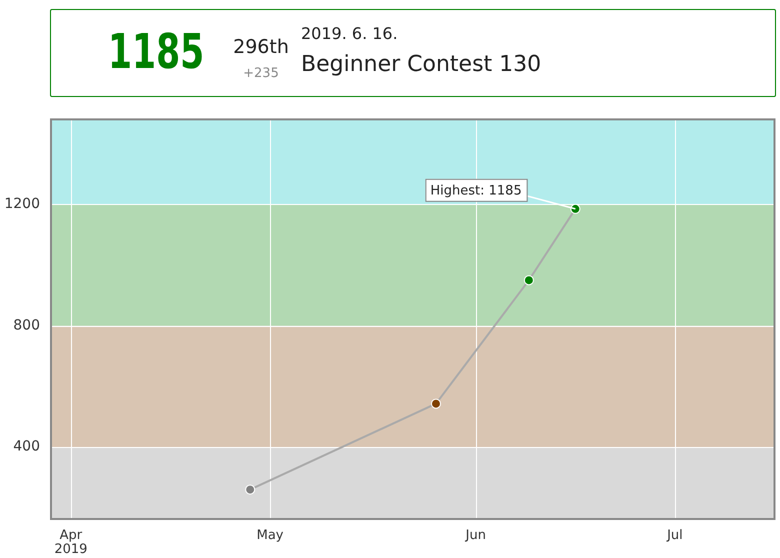  Describe the element at coordinates (26, 446) in the screenshot. I see `y-tick-label: 400` at that location.